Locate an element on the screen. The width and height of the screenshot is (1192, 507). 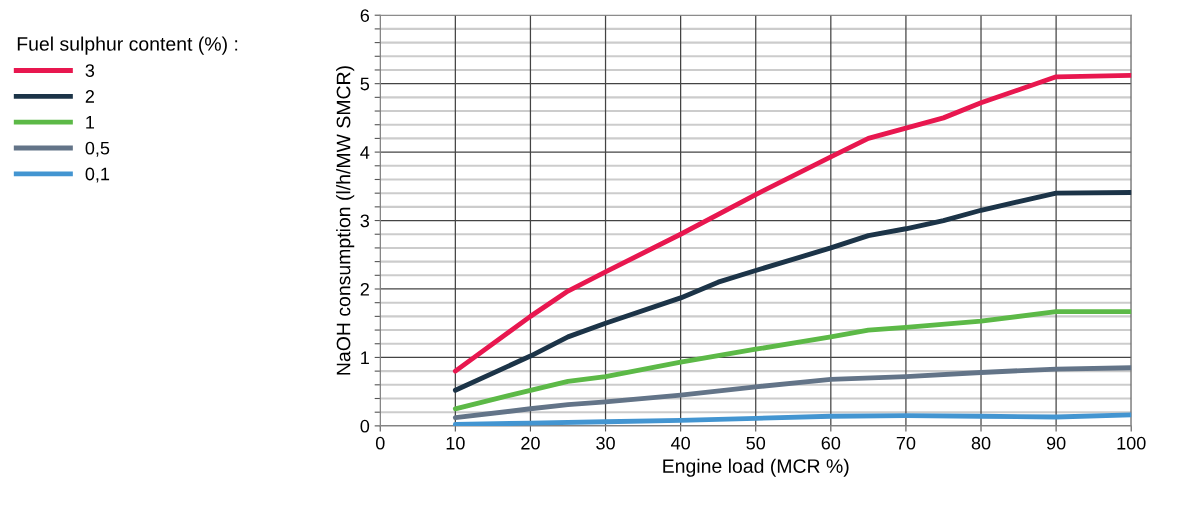
x-tick-label: 30 is located at coordinates (605, 443).